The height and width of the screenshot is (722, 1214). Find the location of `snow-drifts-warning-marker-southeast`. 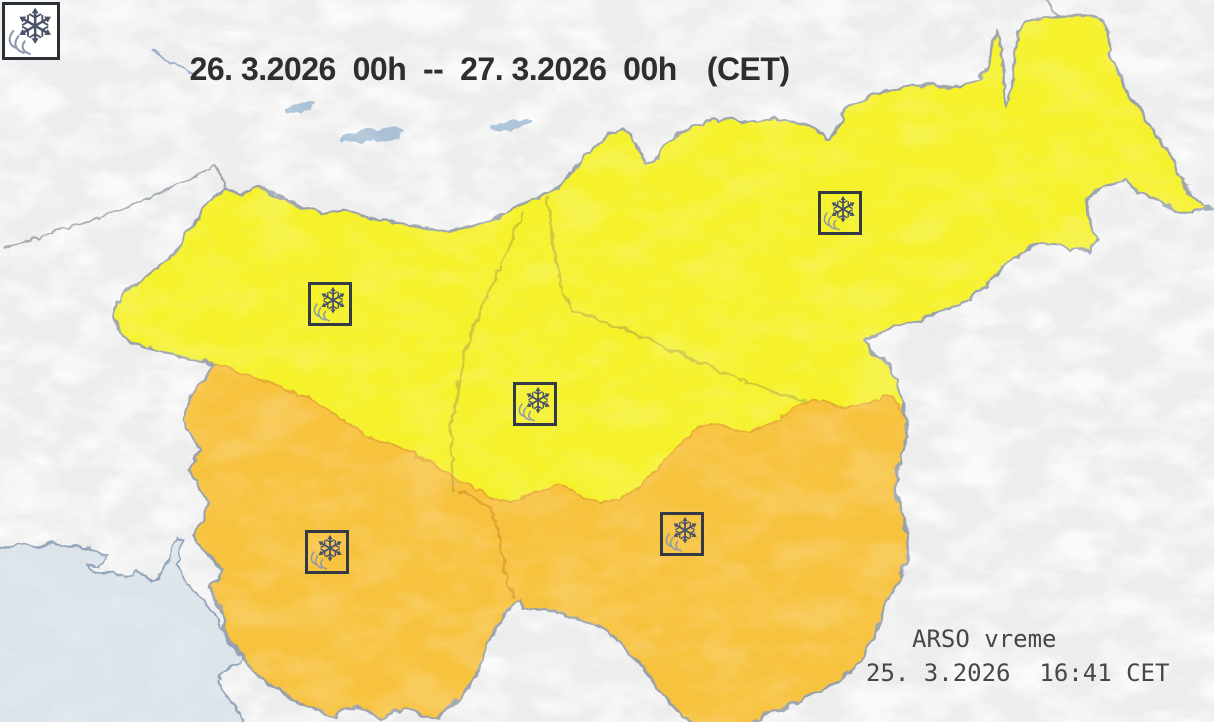

snow-drifts-warning-marker-southeast is located at coordinates (682, 534).